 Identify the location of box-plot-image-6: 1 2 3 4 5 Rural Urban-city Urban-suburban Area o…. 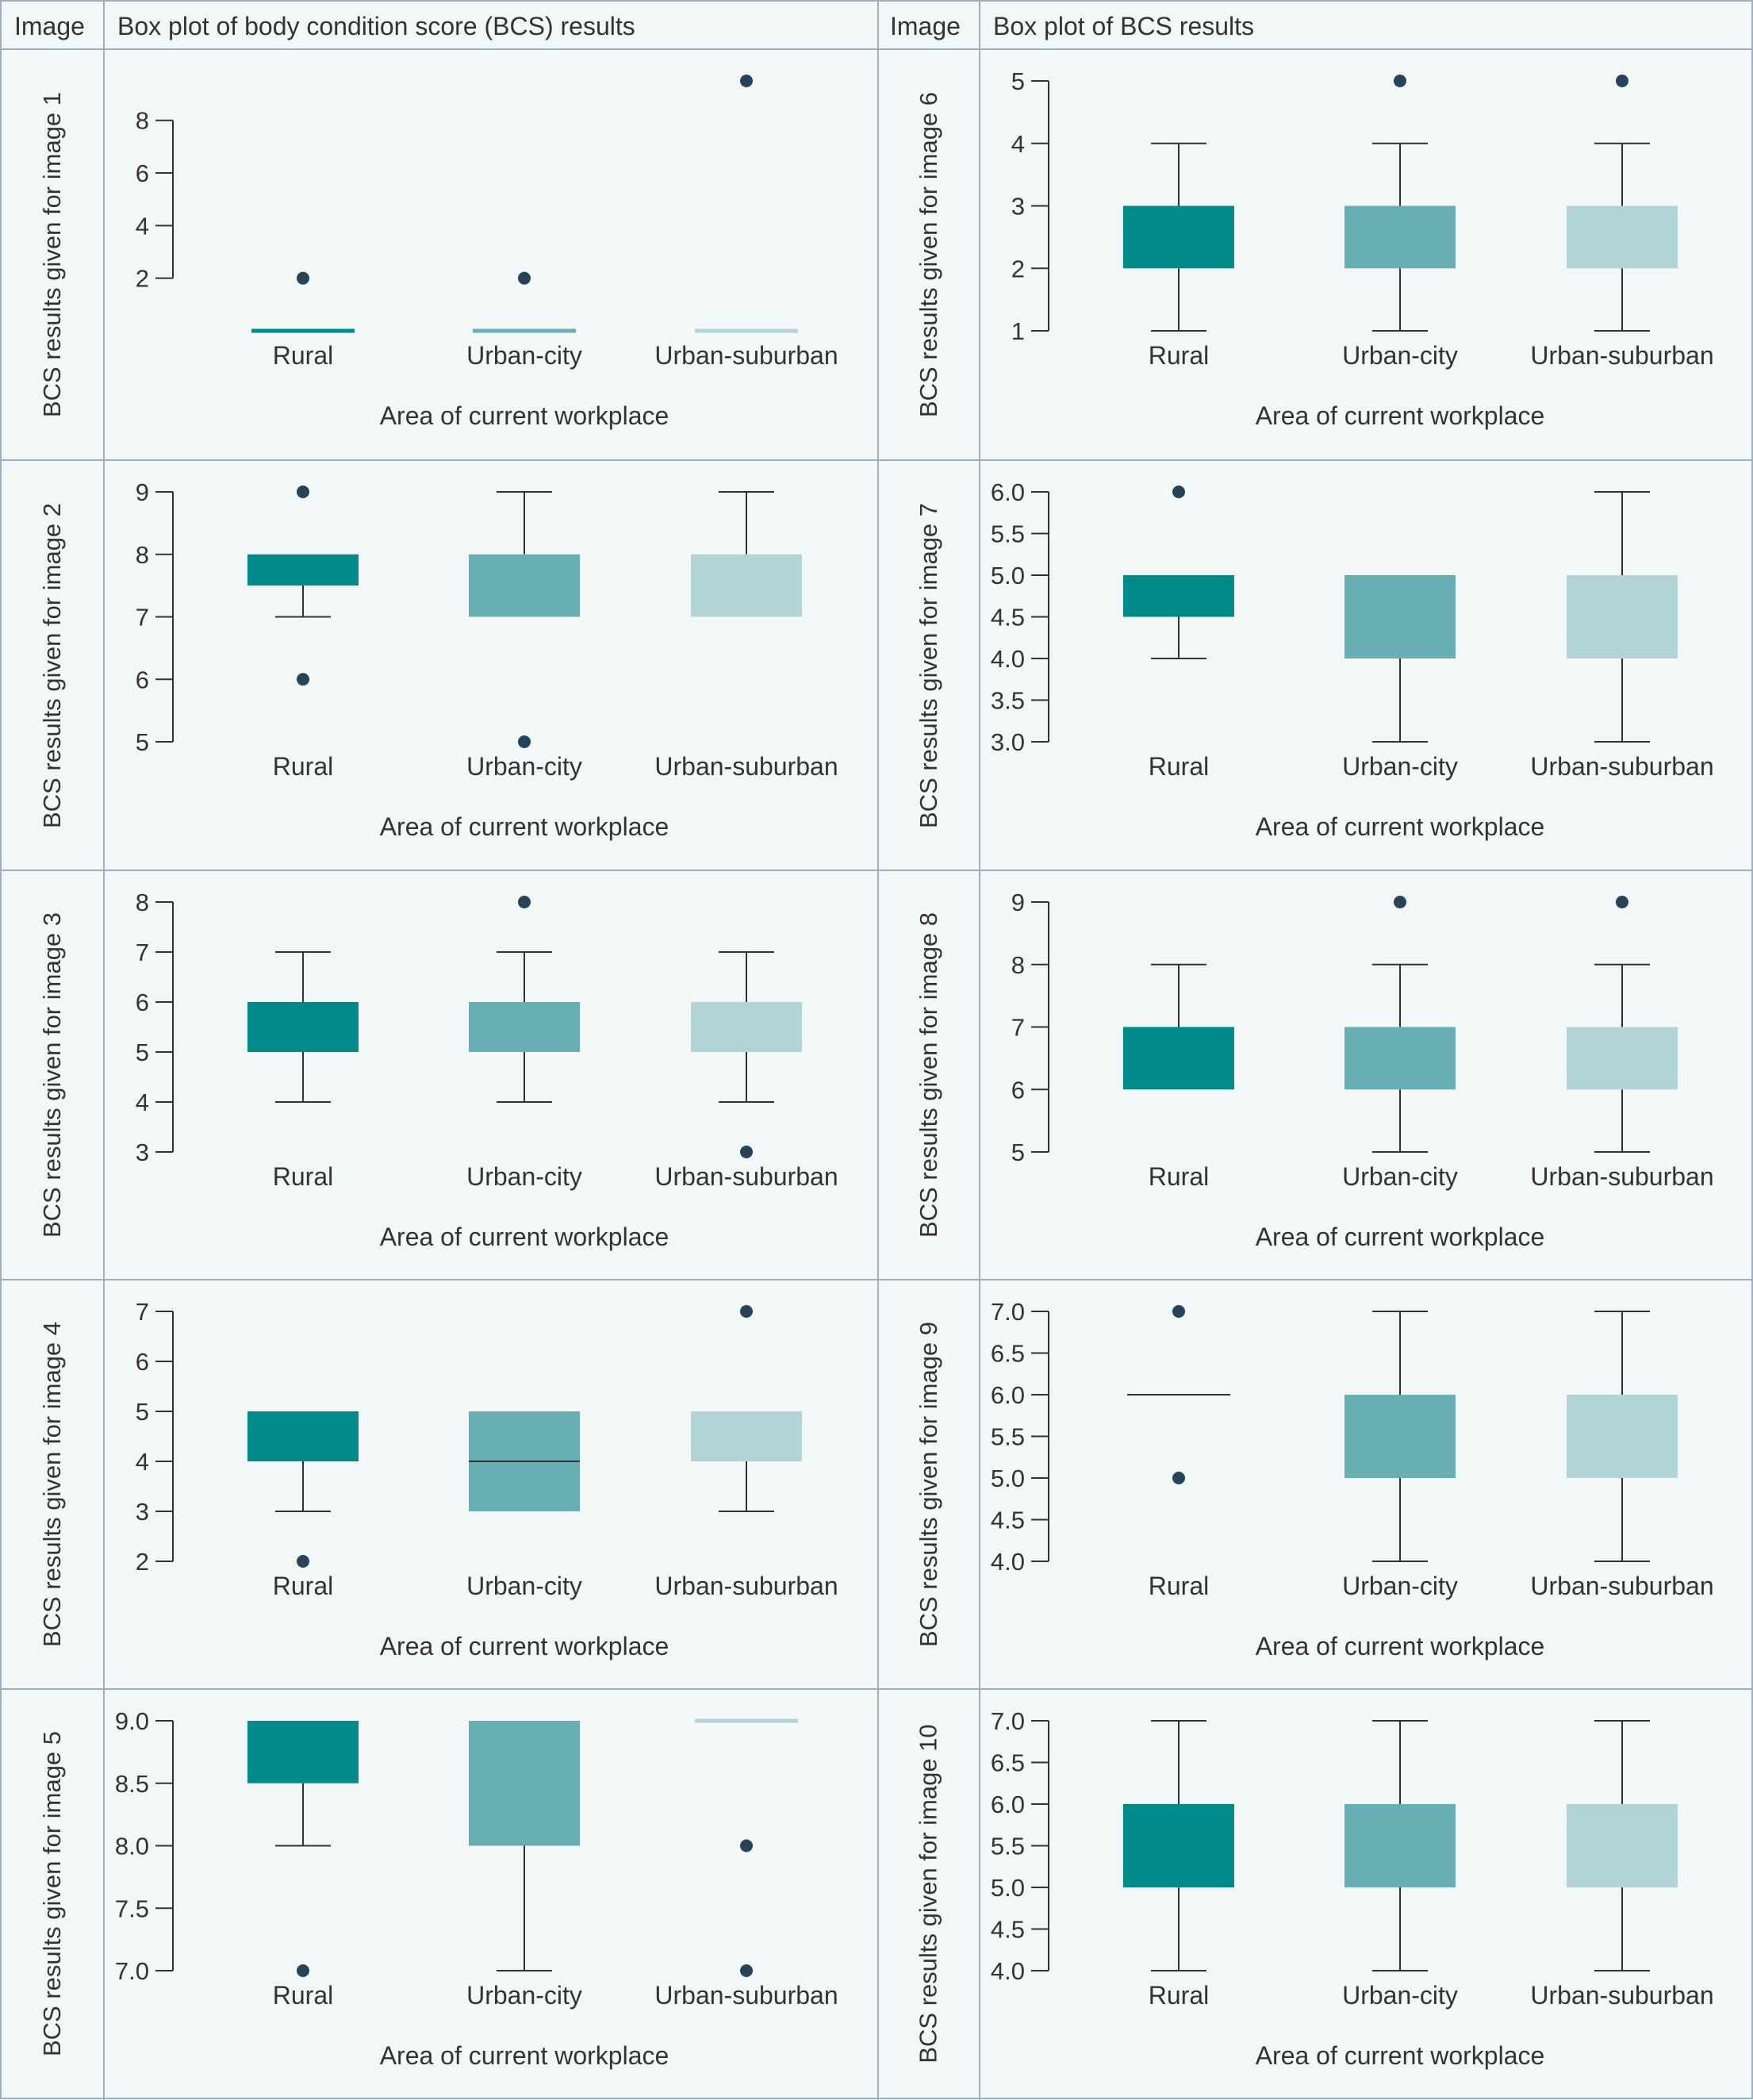
(1366, 254).